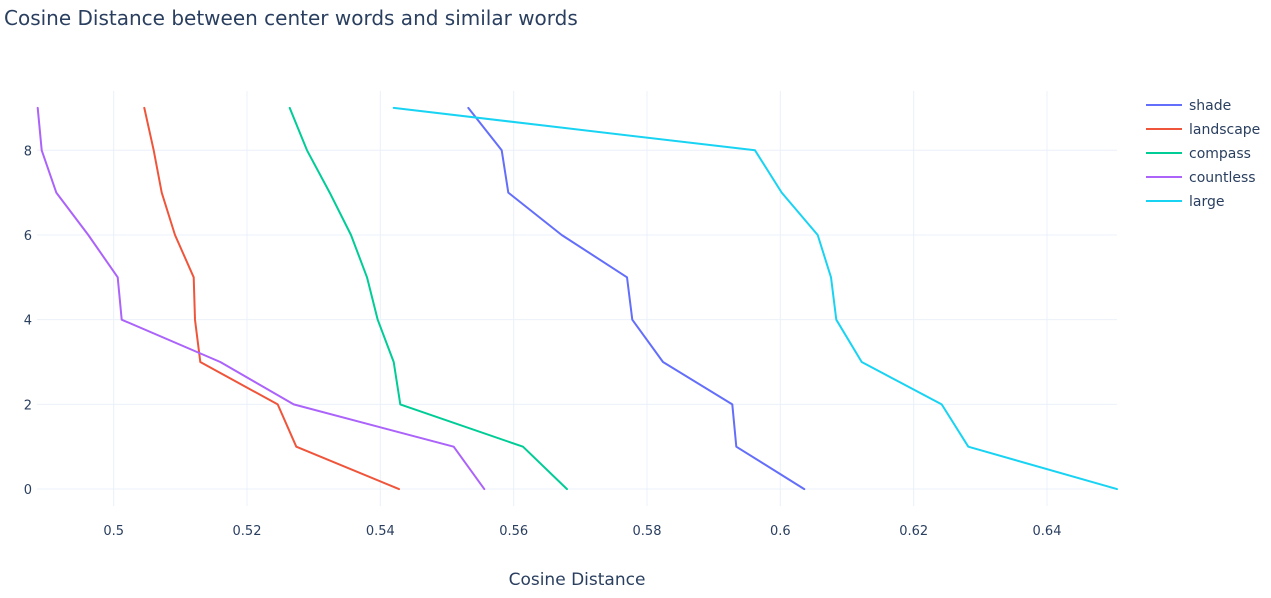 The width and height of the screenshot is (1271, 598). I want to click on legend-label: compass, so click(1220, 154).